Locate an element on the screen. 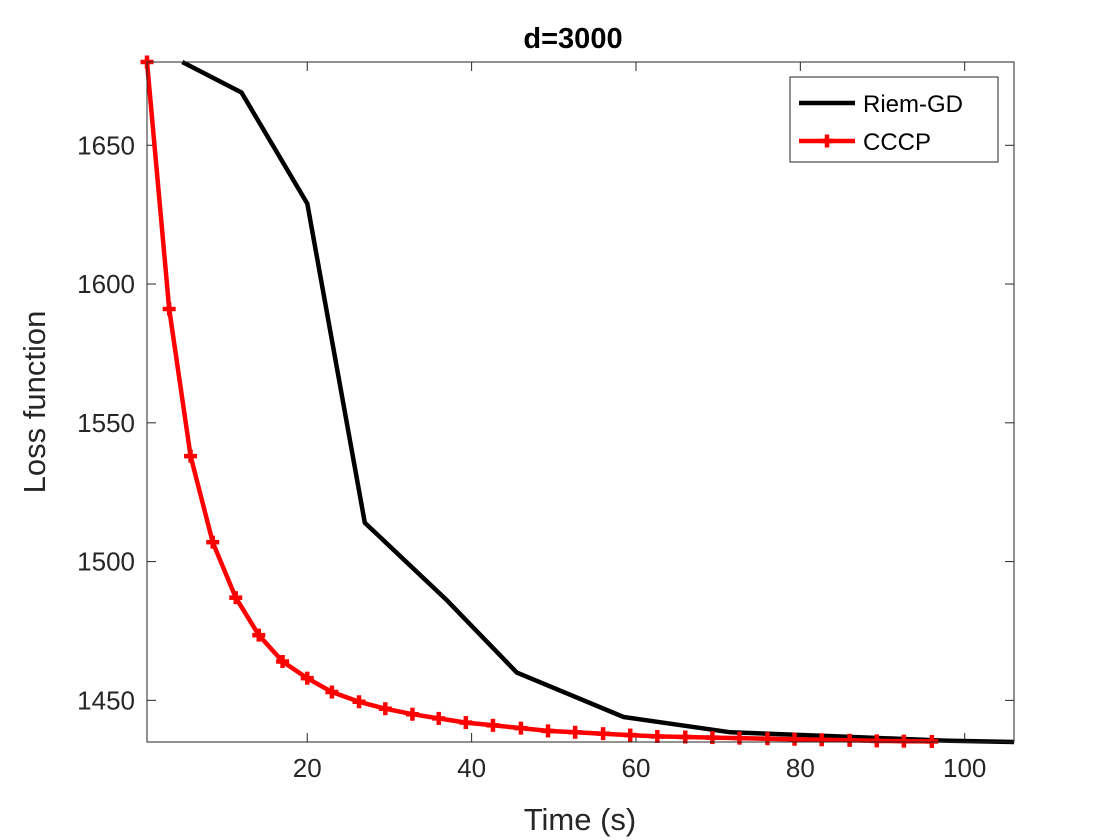  y-axis-label: Loss function is located at coordinates (34, 402).